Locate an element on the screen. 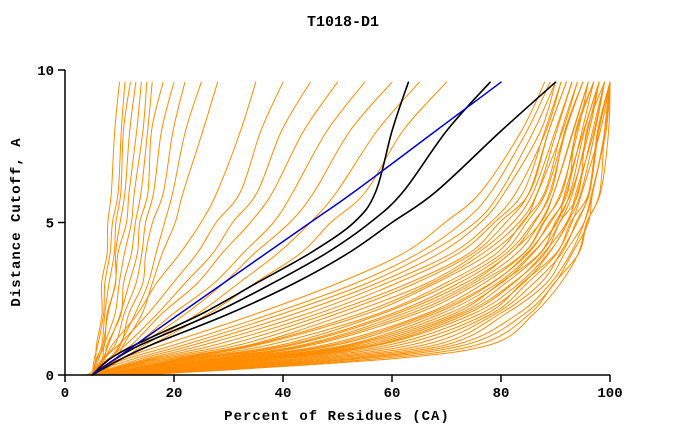 This screenshot has height=440, width=680. y-tick-label: 0 is located at coordinates (50, 377).